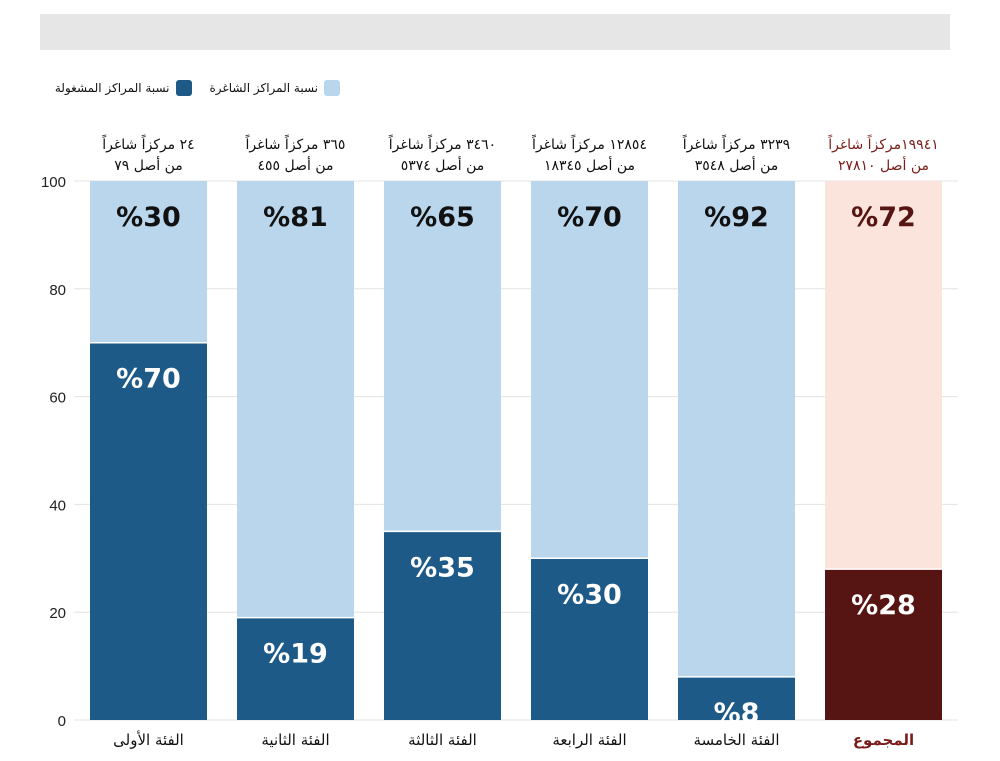  Describe the element at coordinates (148, 217) in the screenshot. I see `data-label-vacant: %30` at that location.